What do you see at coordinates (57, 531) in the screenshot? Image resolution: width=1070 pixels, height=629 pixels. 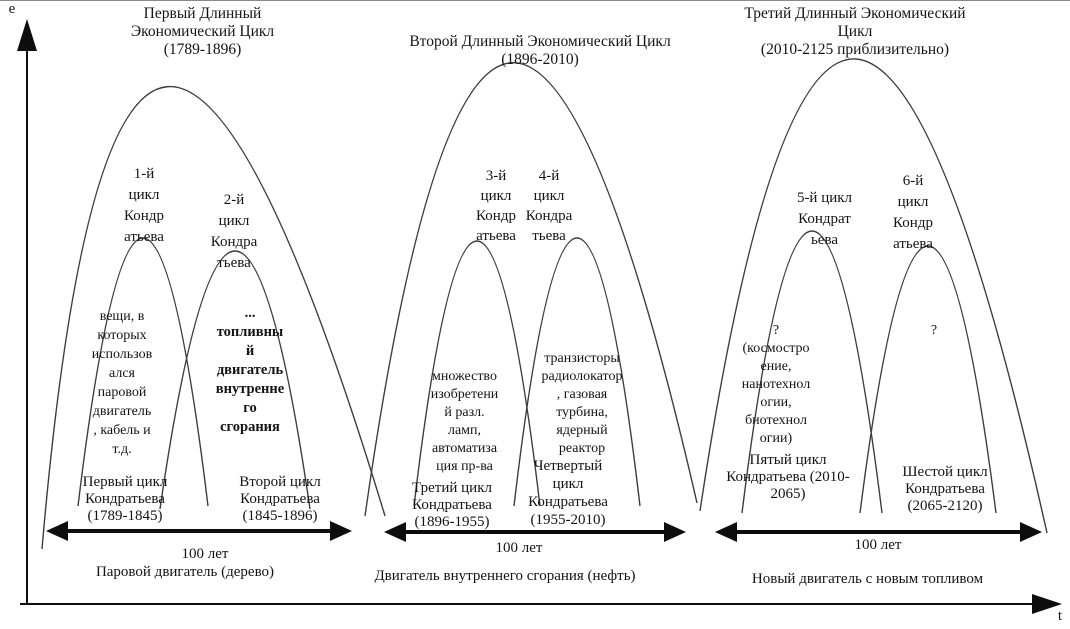 I see `duration-arrow-1-left-head-icon` at bounding box center [57, 531].